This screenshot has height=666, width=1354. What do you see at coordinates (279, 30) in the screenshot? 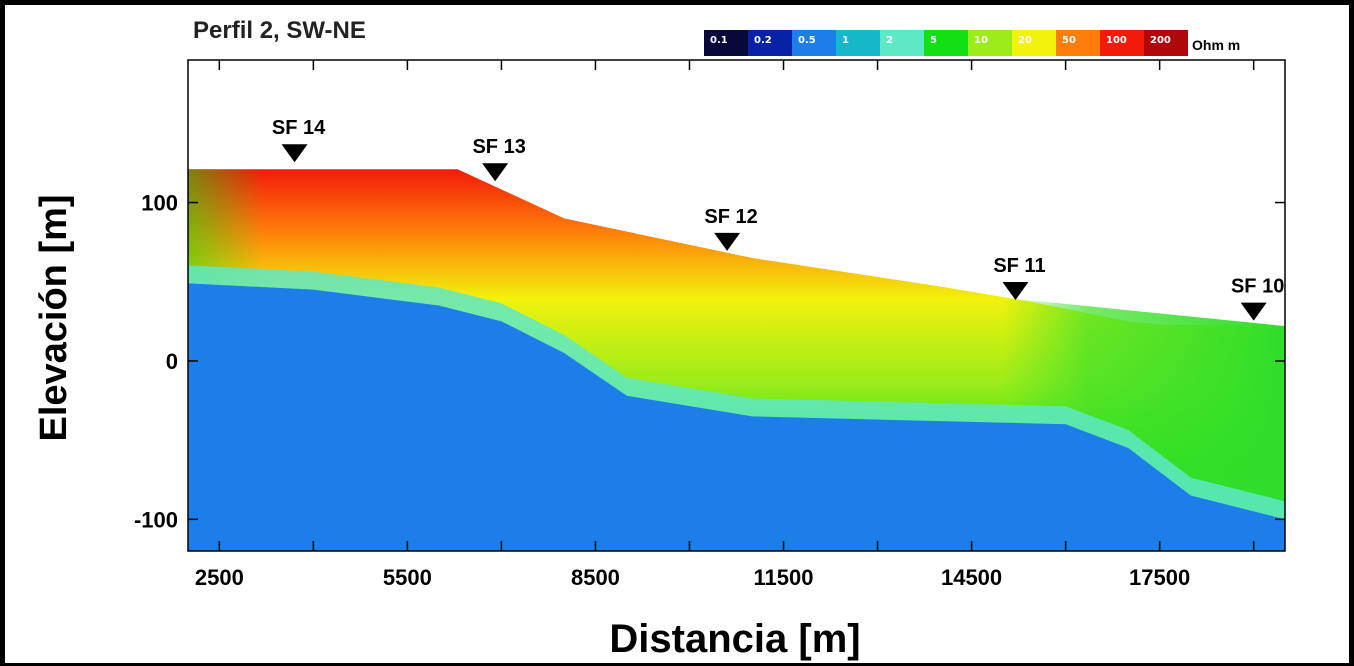
I see `chart-title: Perfil 2, SW-NE` at bounding box center [279, 30].